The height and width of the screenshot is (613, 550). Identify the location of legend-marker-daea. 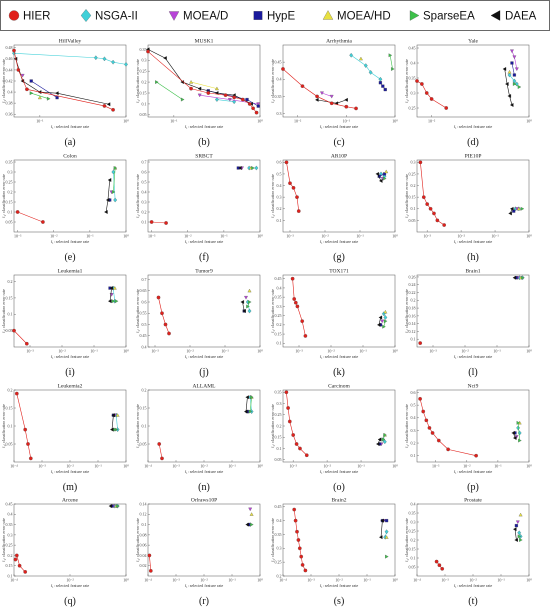
(495, 15).